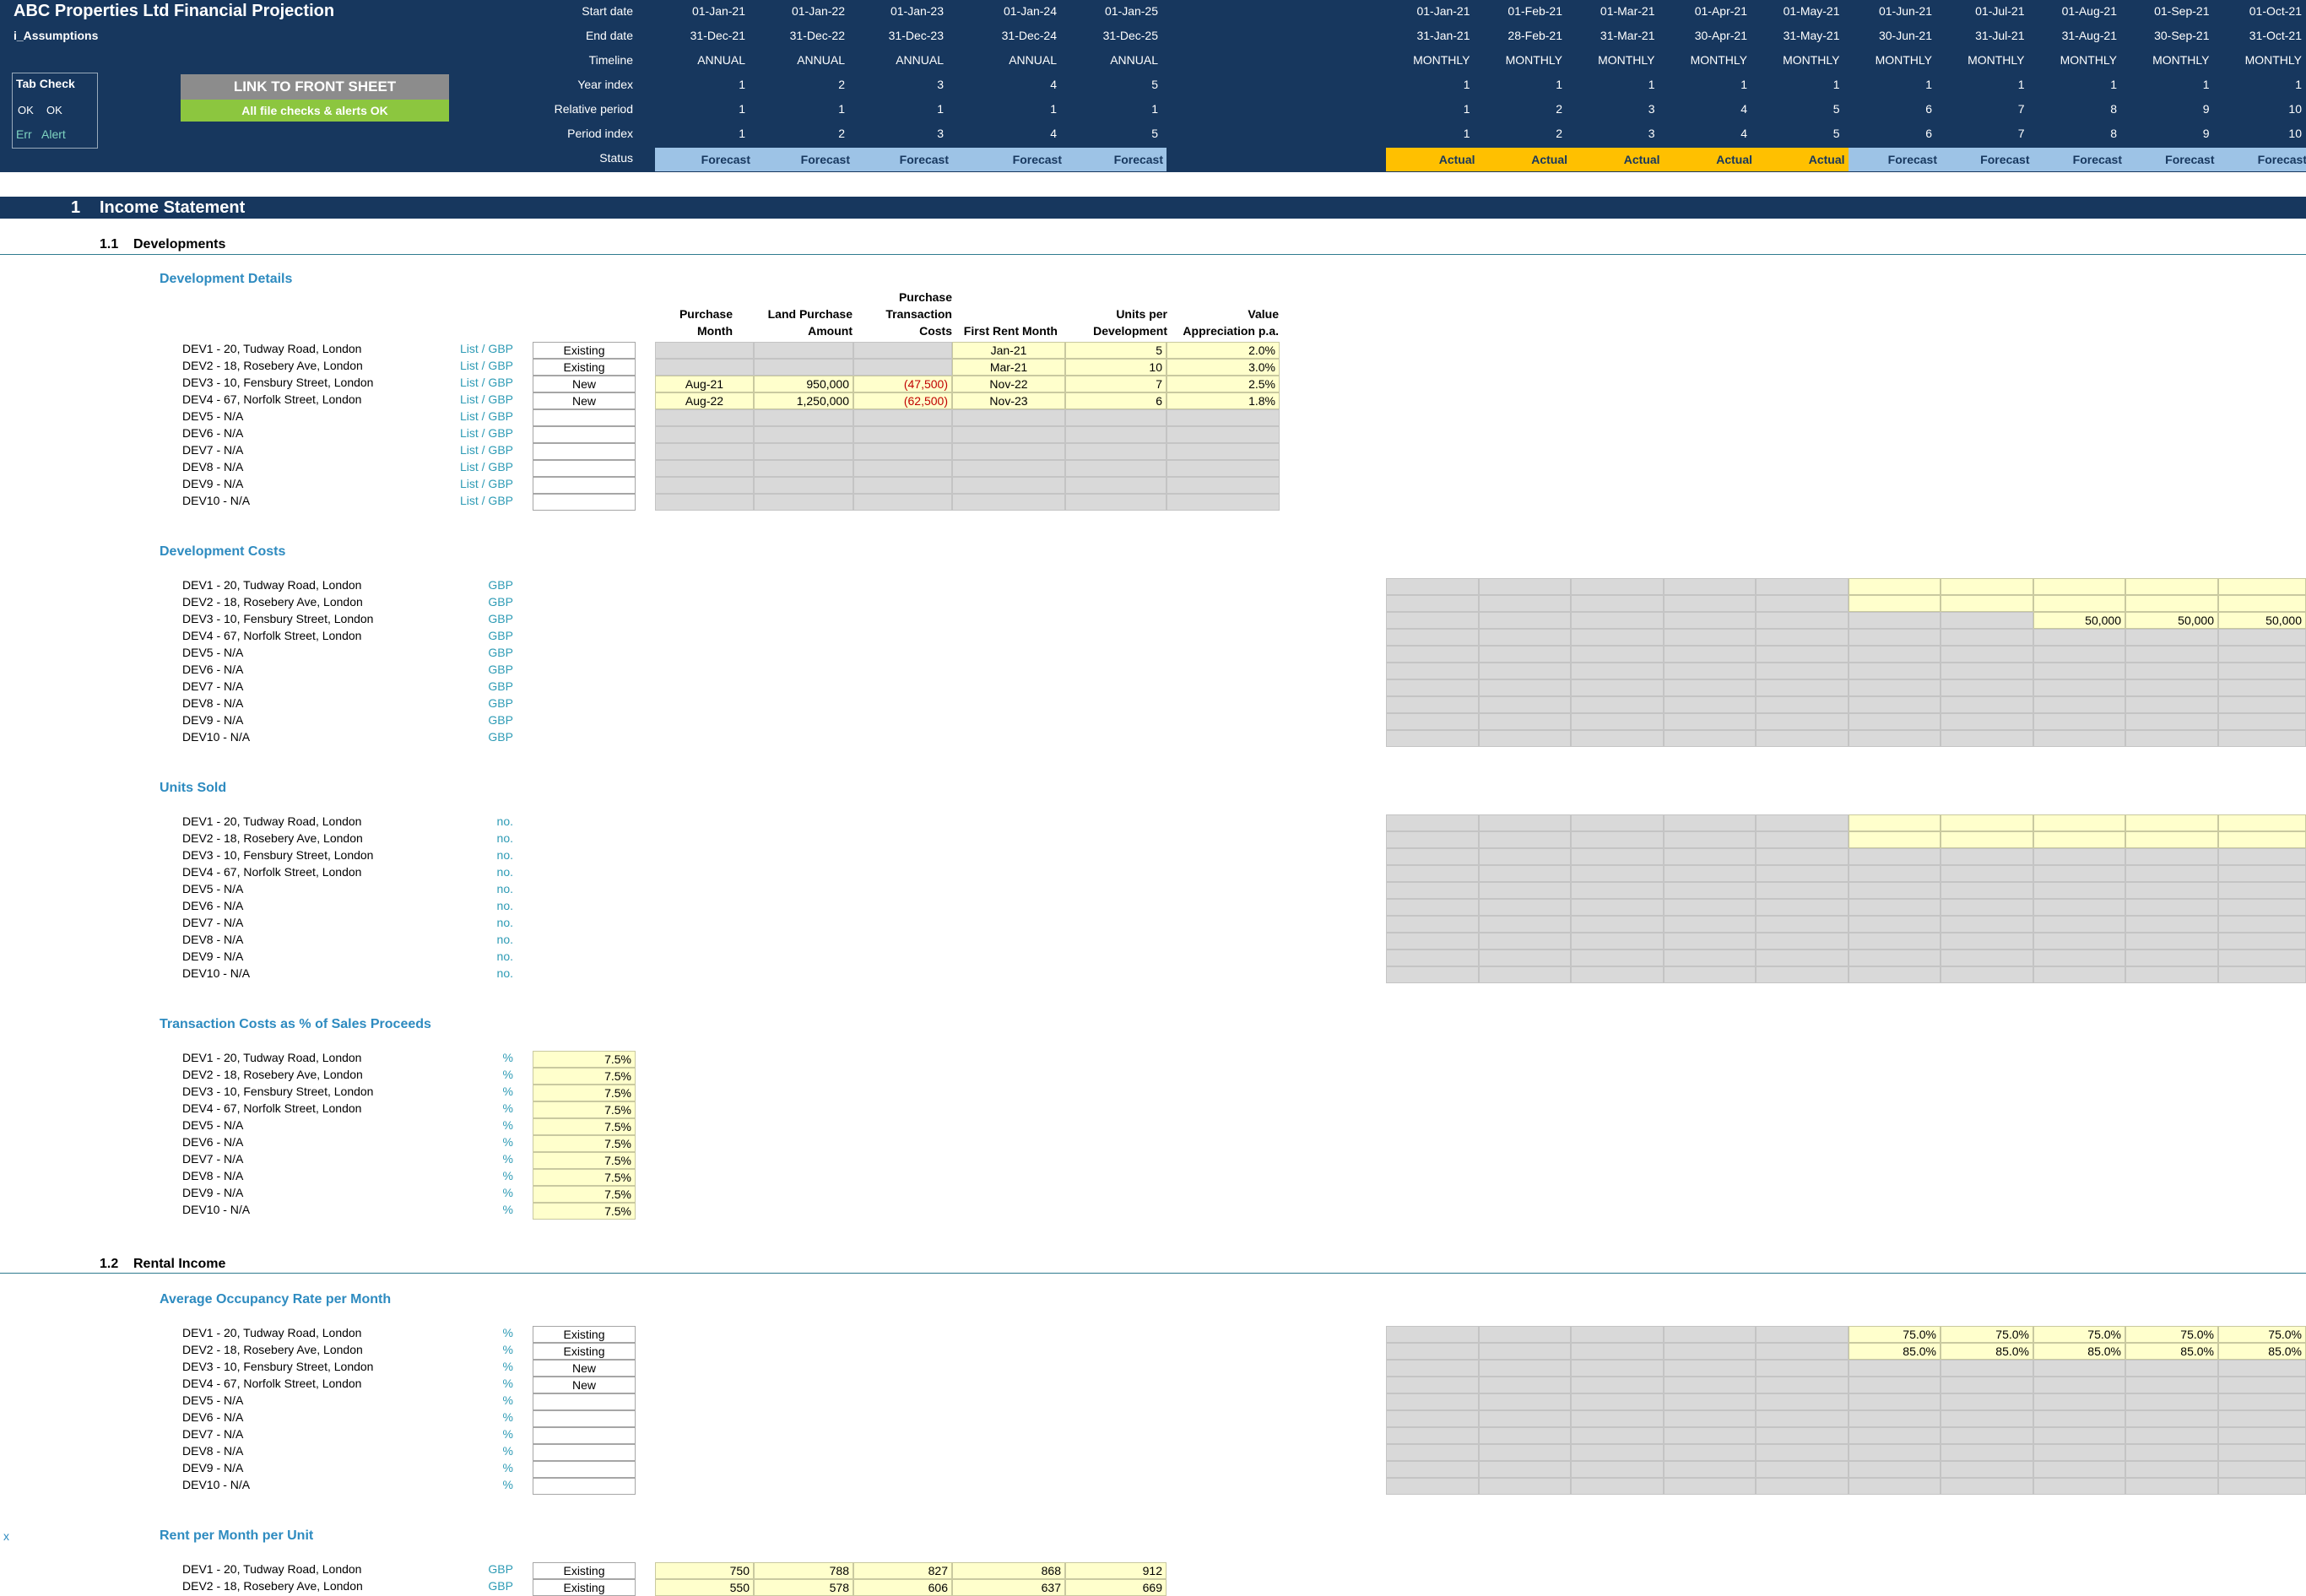  I want to click on dev-type-select, so click(584, 468).